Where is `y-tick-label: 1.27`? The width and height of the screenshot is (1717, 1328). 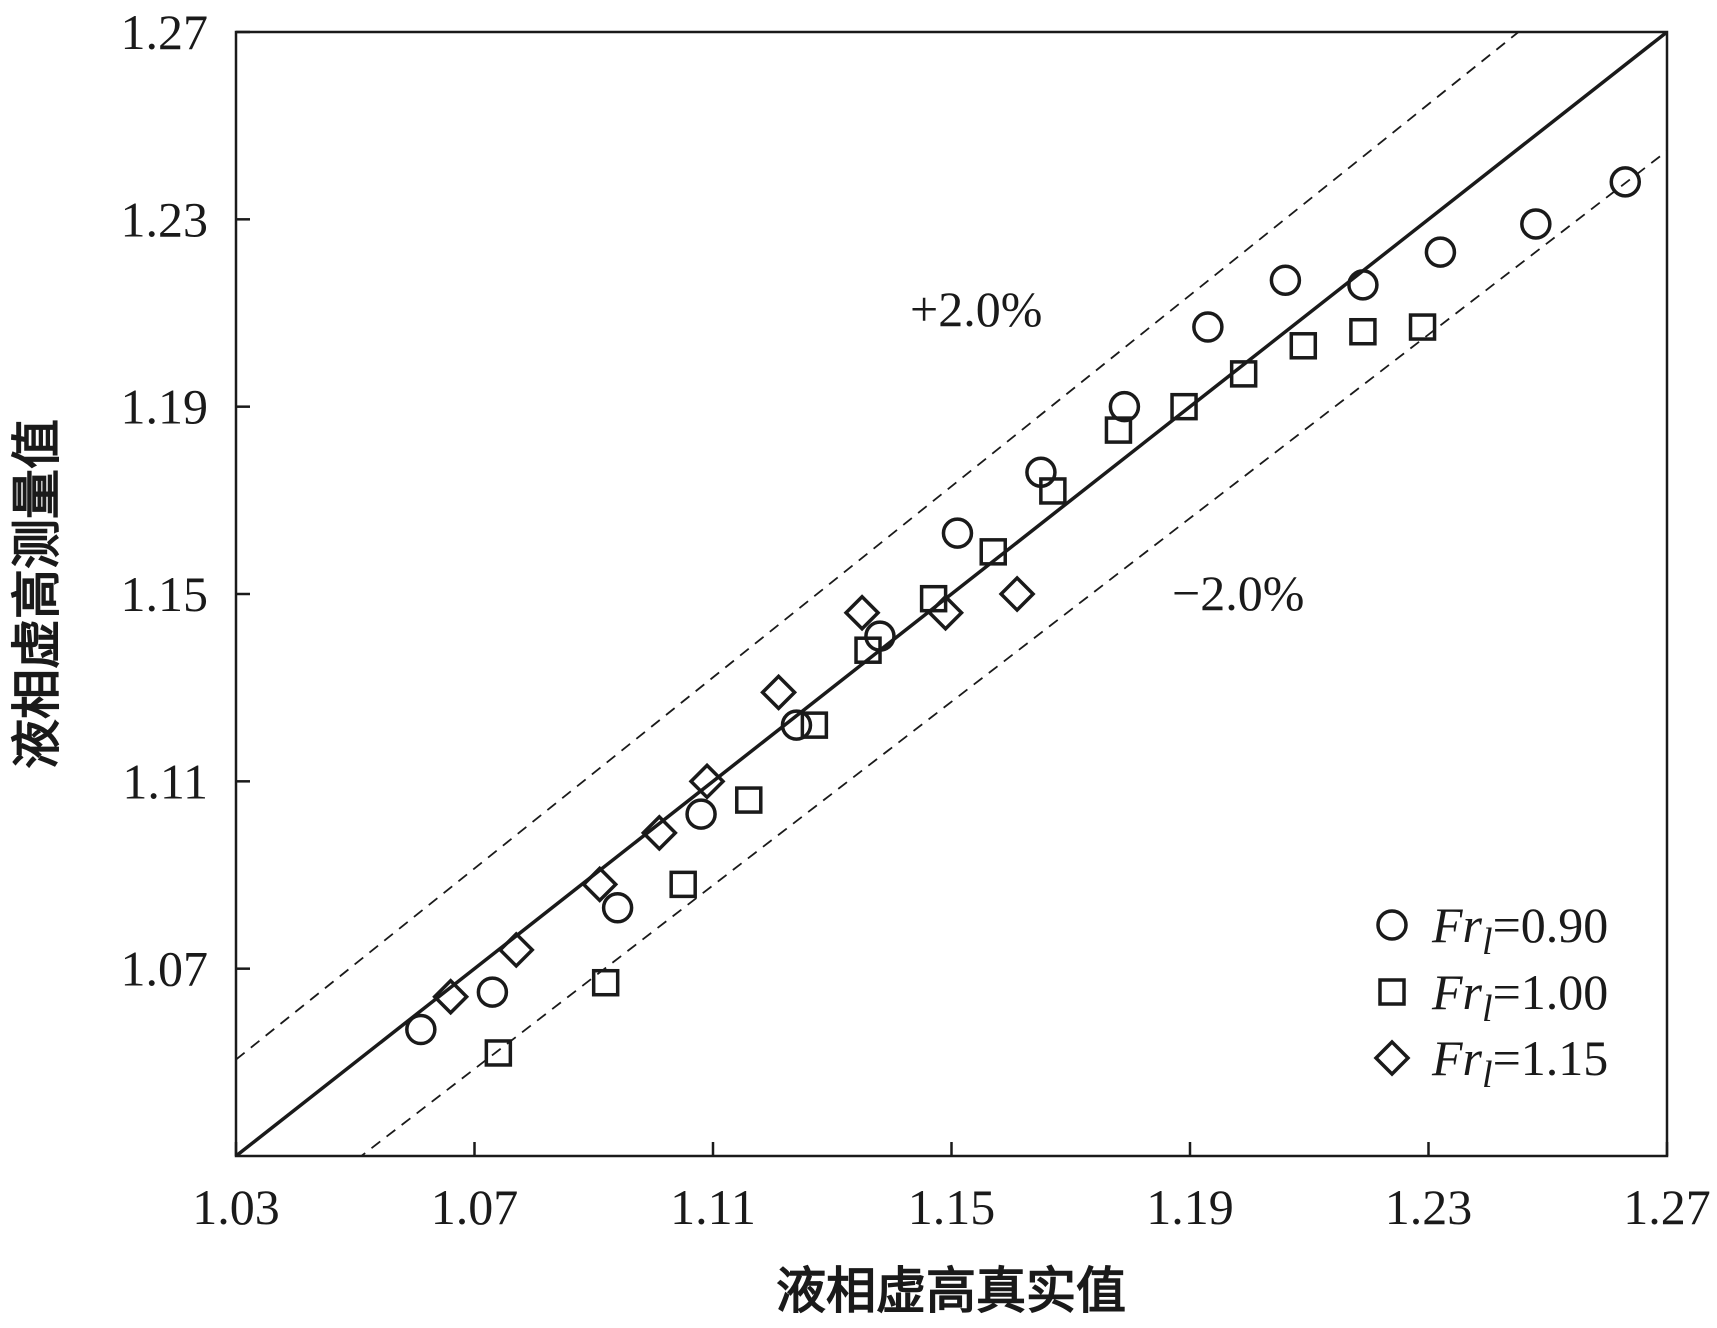 y-tick-label: 1.27 is located at coordinates (165, 32).